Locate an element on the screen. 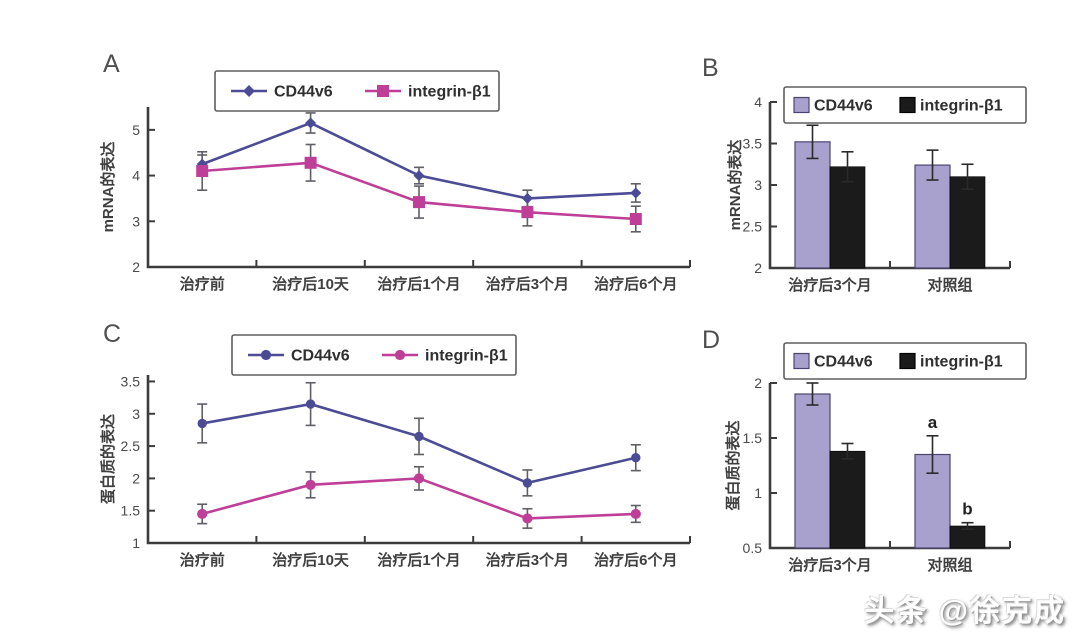 This screenshot has width=1080, height=634. legend-C: CD44v6 integrin-β1 is located at coordinates (374, 355).